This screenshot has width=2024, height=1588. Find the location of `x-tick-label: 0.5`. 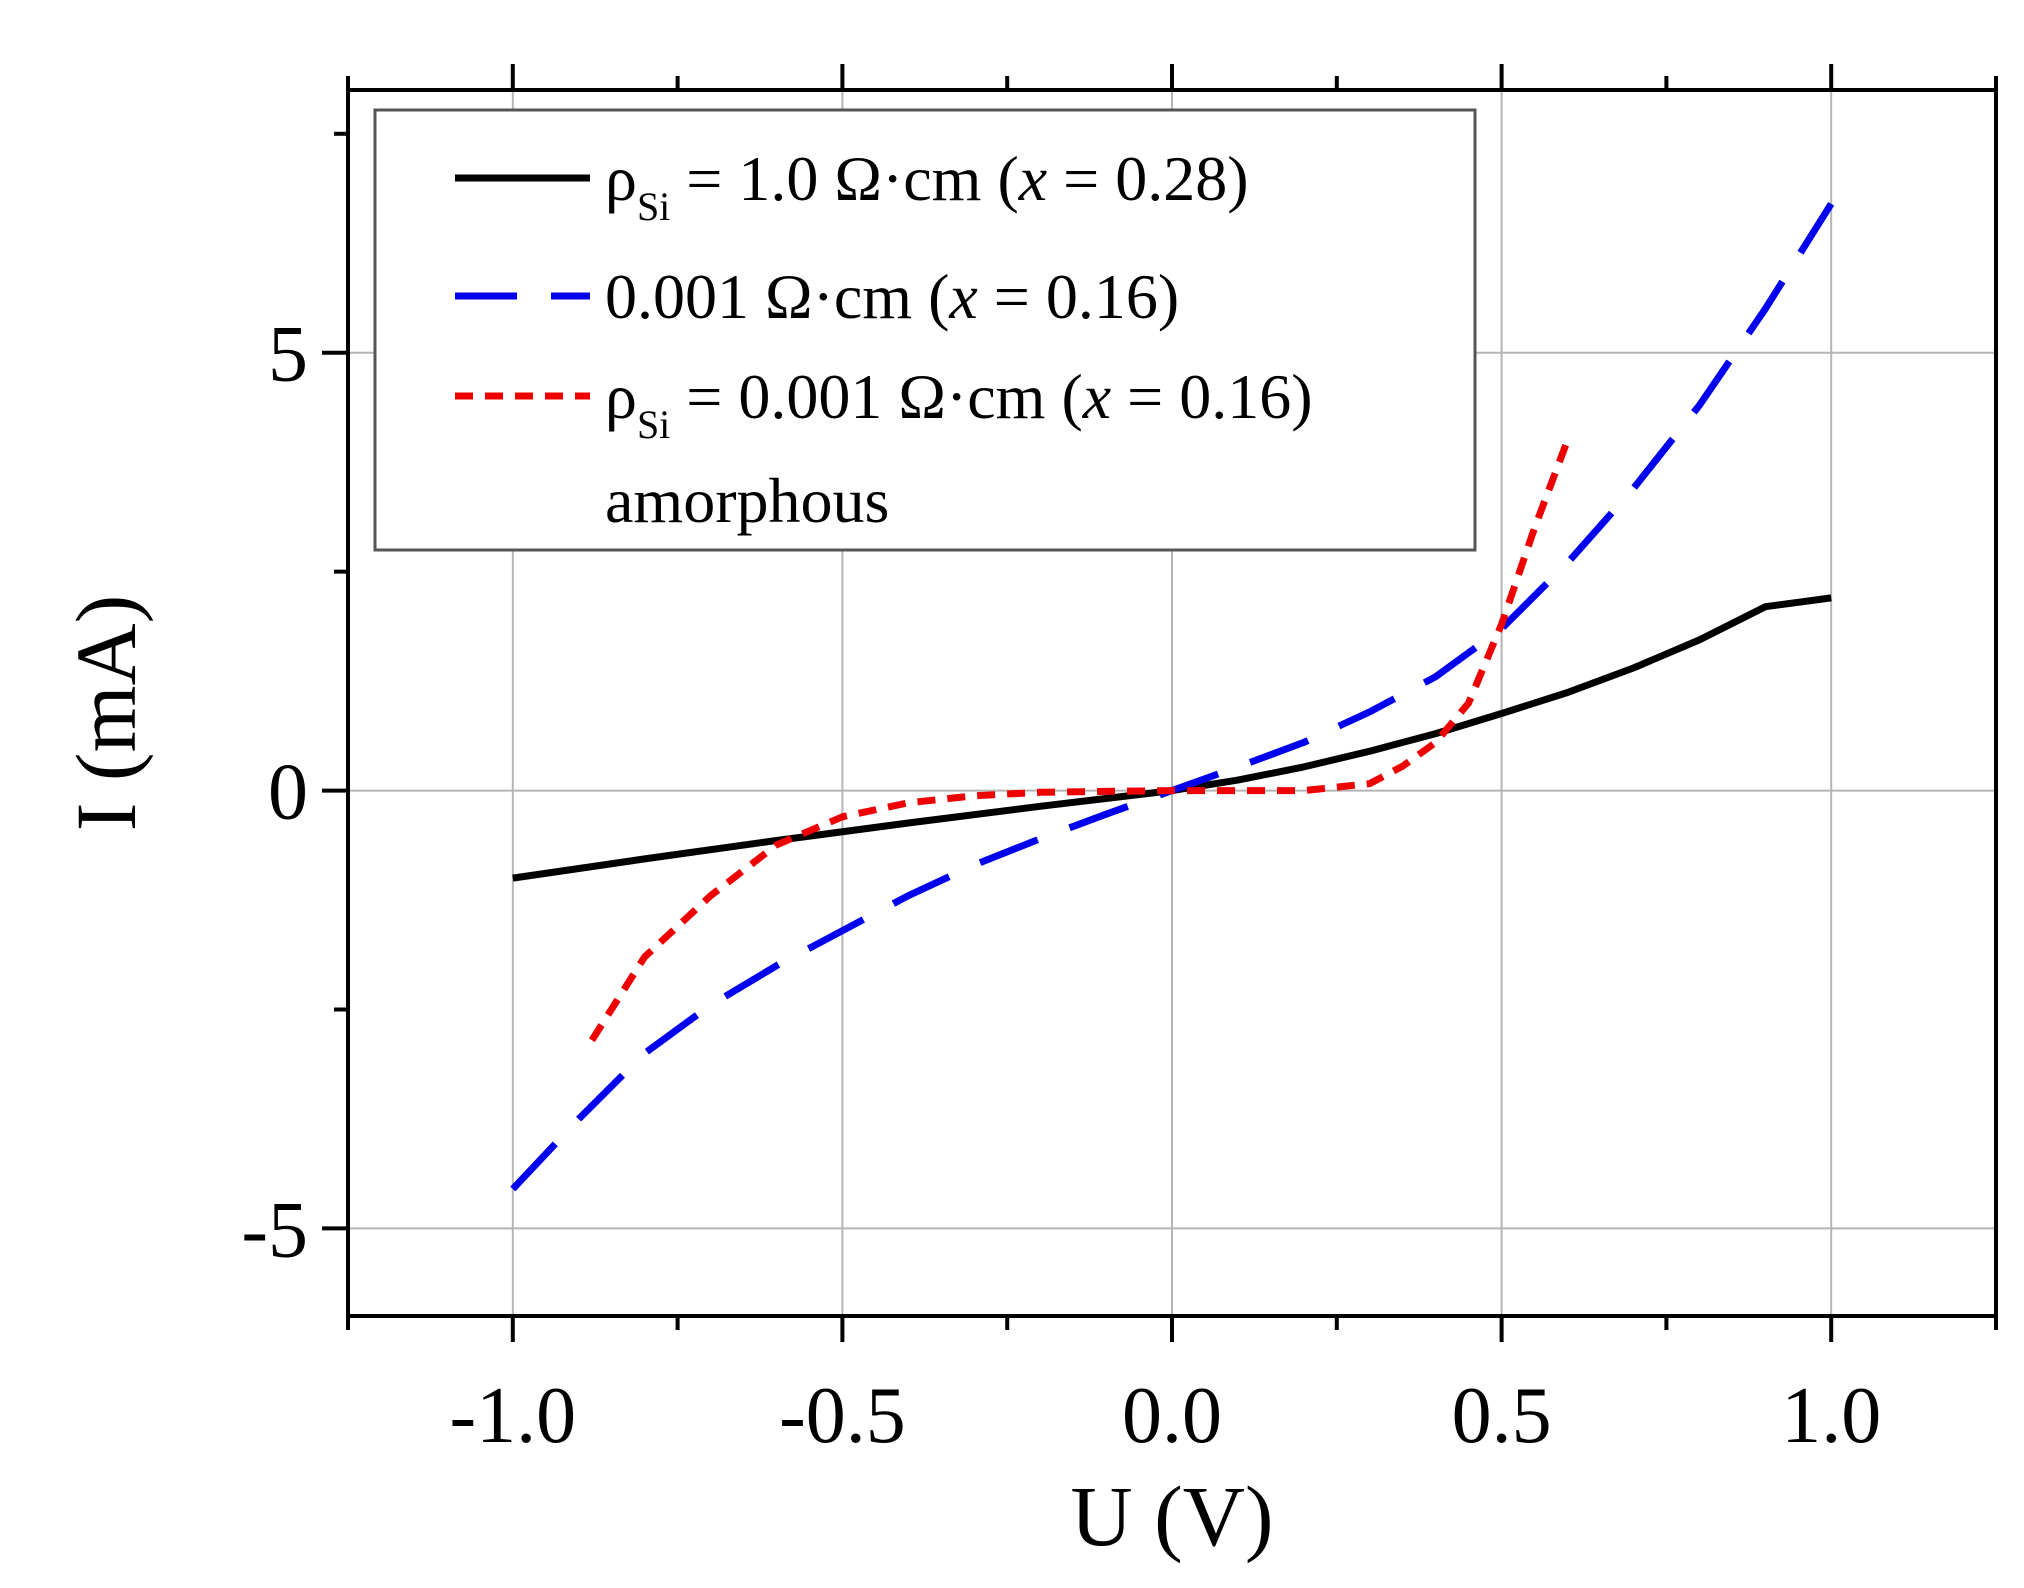

x-tick-label: 0.5 is located at coordinates (1502, 1416).